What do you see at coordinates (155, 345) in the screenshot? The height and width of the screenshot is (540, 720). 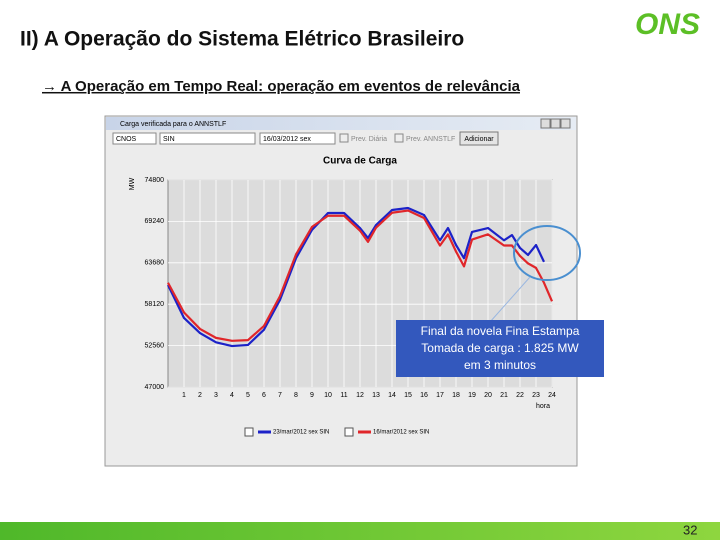 I see `y-tick-label: 52560` at bounding box center [155, 345].